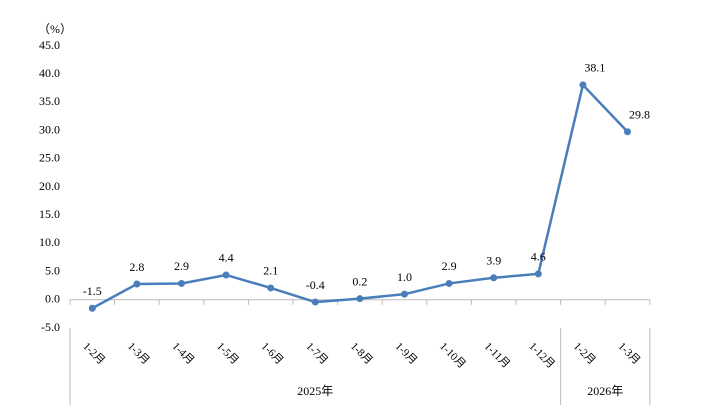  I want to click on data-label: 4.4, so click(226, 258).